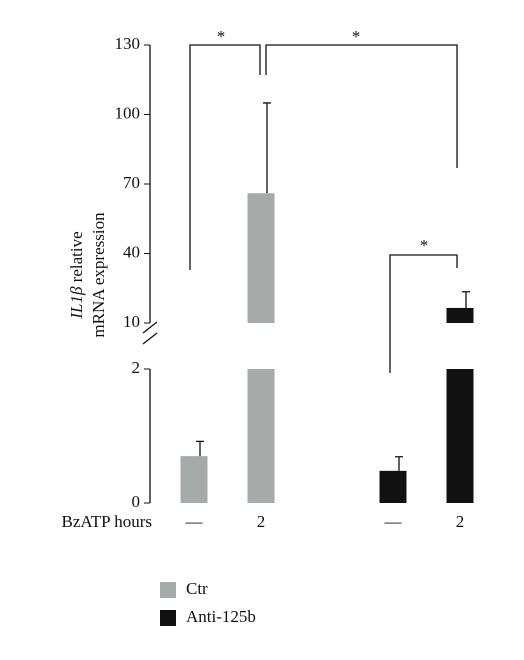  What do you see at coordinates (136, 501) in the screenshot?
I see `y-tick-label: 0` at bounding box center [136, 501].